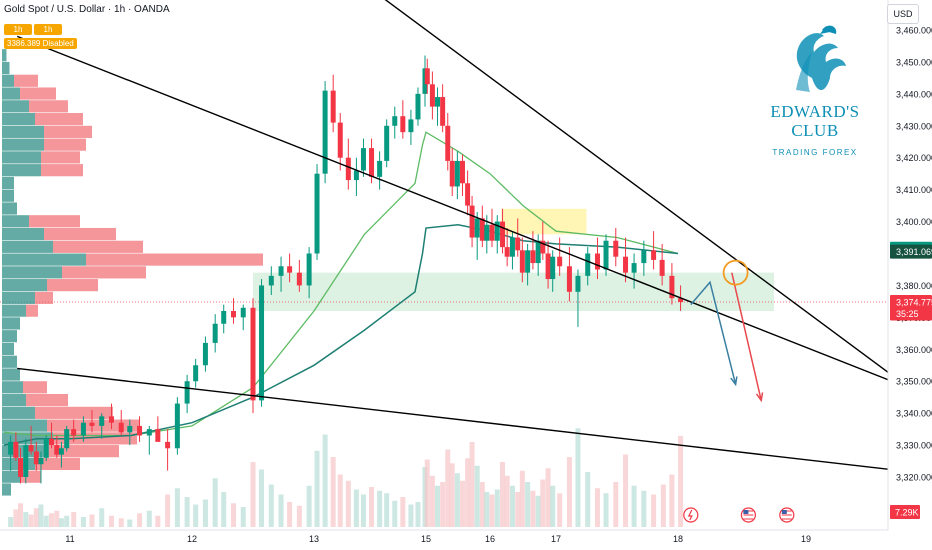 This screenshot has height=550, width=932. I want to click on lightning-icon-bolt, so click(690, 515).